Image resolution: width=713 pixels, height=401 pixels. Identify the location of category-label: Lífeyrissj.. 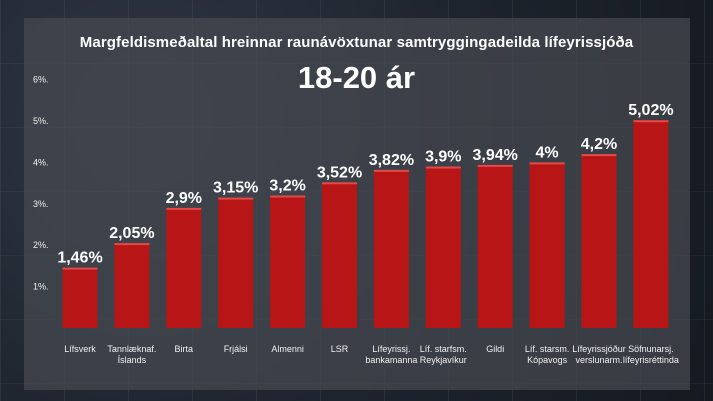
(391, 349).